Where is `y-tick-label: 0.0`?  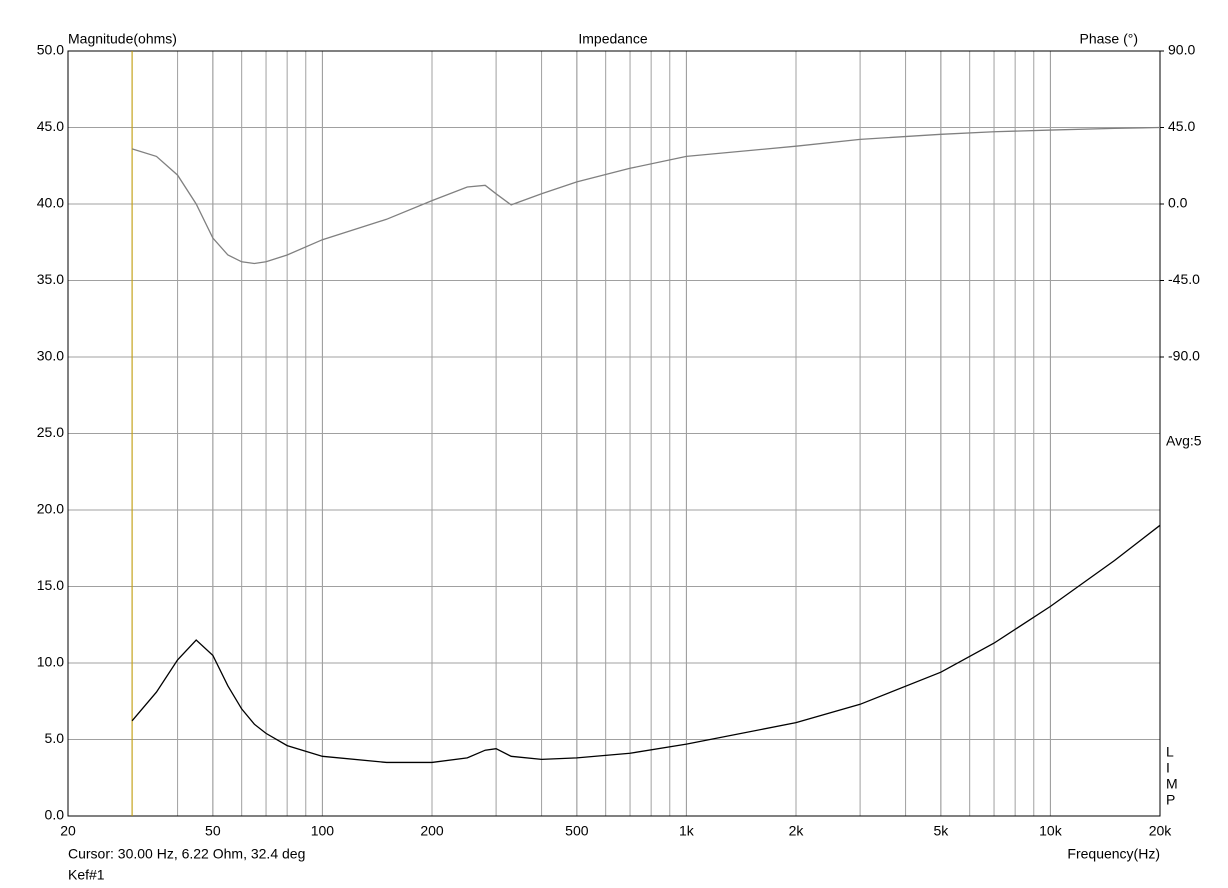 y-tick-label: 0.0 is located at coordinates (55, 815).